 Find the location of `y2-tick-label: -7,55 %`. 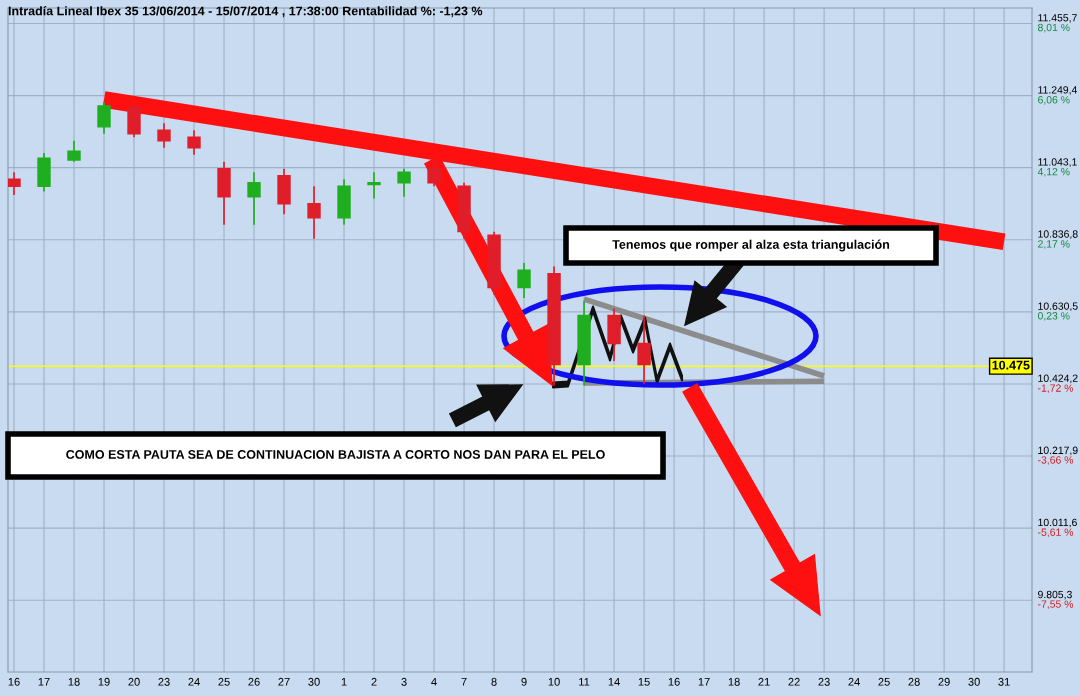

y2-tick-label: -7,55 % is located at coordinates (1056, 604).